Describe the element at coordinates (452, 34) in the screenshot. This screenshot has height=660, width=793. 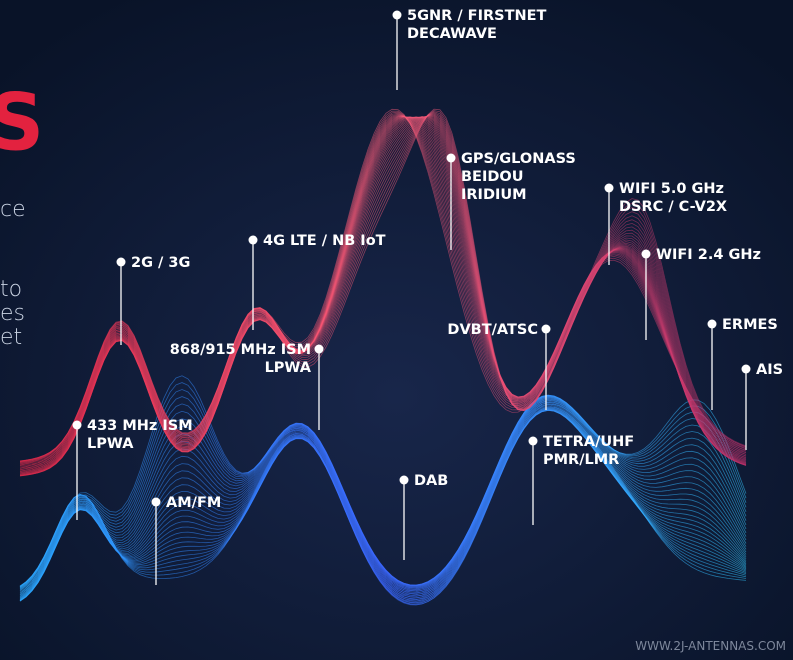
I see `label-text: DECAWAVE` at that location.